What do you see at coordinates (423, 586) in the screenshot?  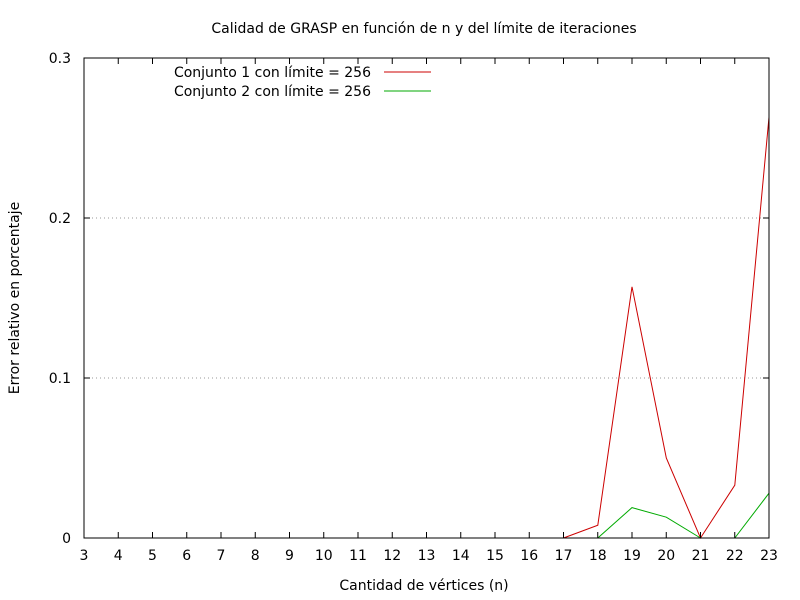 I see `x-axis-label: Cantidad de vértices (n)` at bounding box center [423, 586].